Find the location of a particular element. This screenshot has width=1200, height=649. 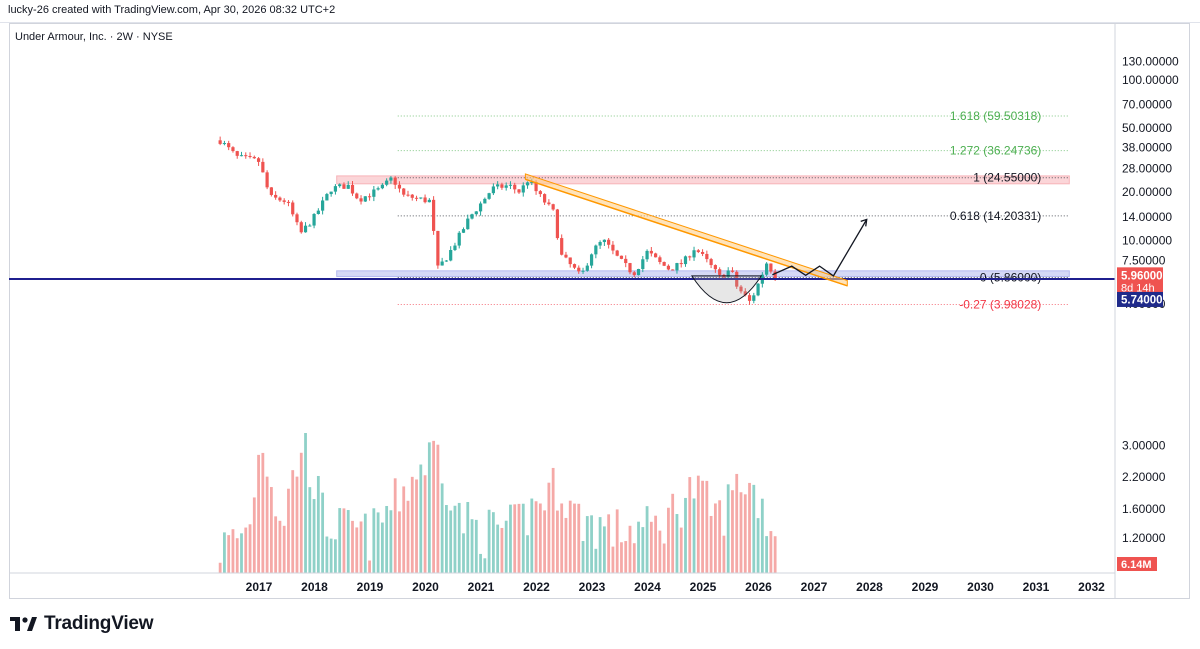

tradingview-logo: TradingView is located at coordinates (82, 624).